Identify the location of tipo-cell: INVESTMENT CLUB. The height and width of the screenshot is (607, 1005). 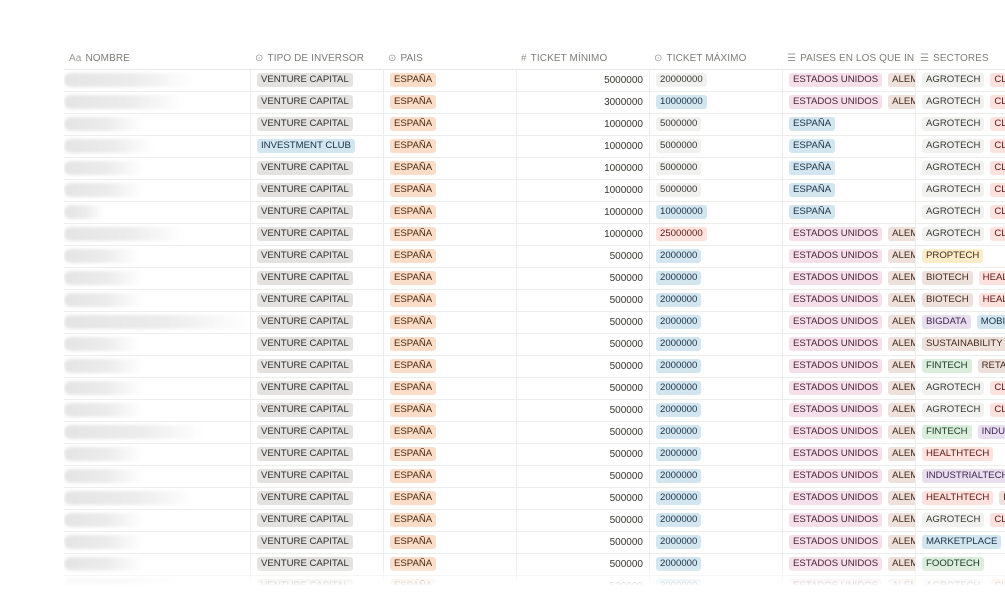
(316, 146).